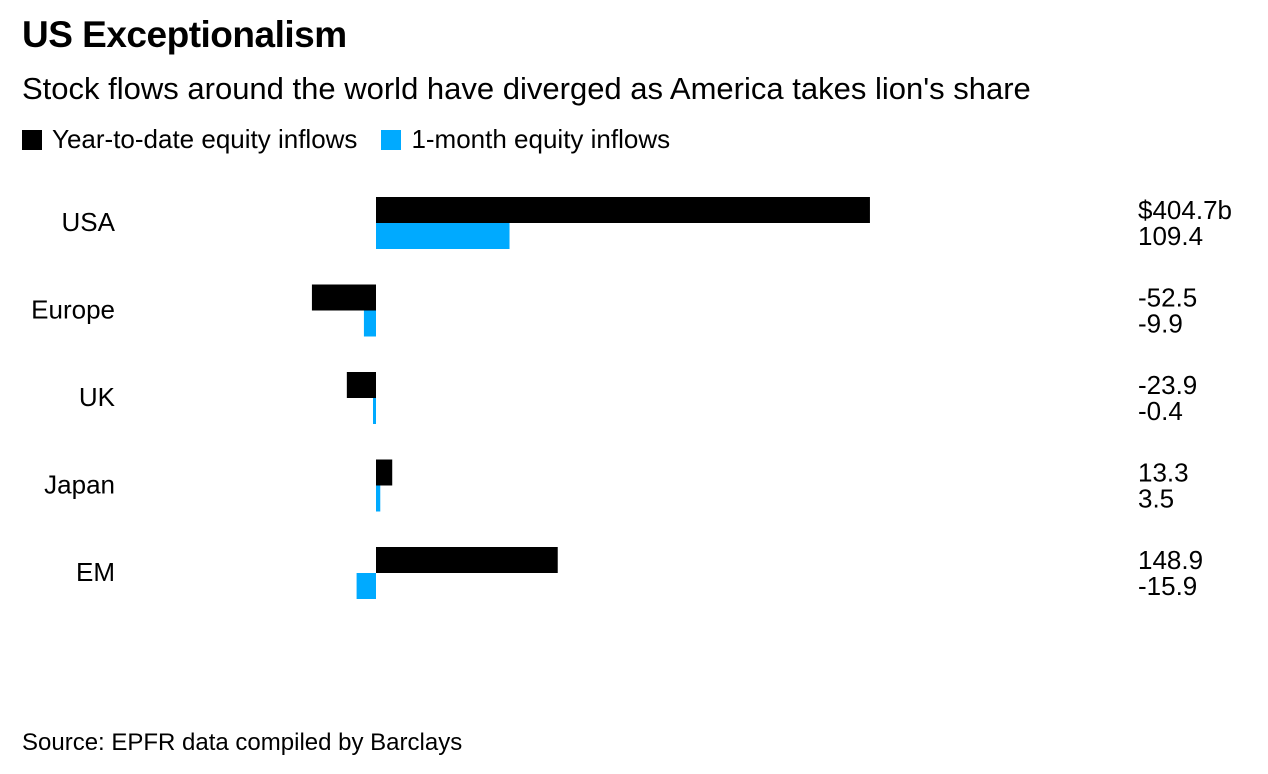  Describe the element at coordinates (242, 742) in the screenshot. I see `source-note: Source: EPFR data compiled by Barclays` at that location.